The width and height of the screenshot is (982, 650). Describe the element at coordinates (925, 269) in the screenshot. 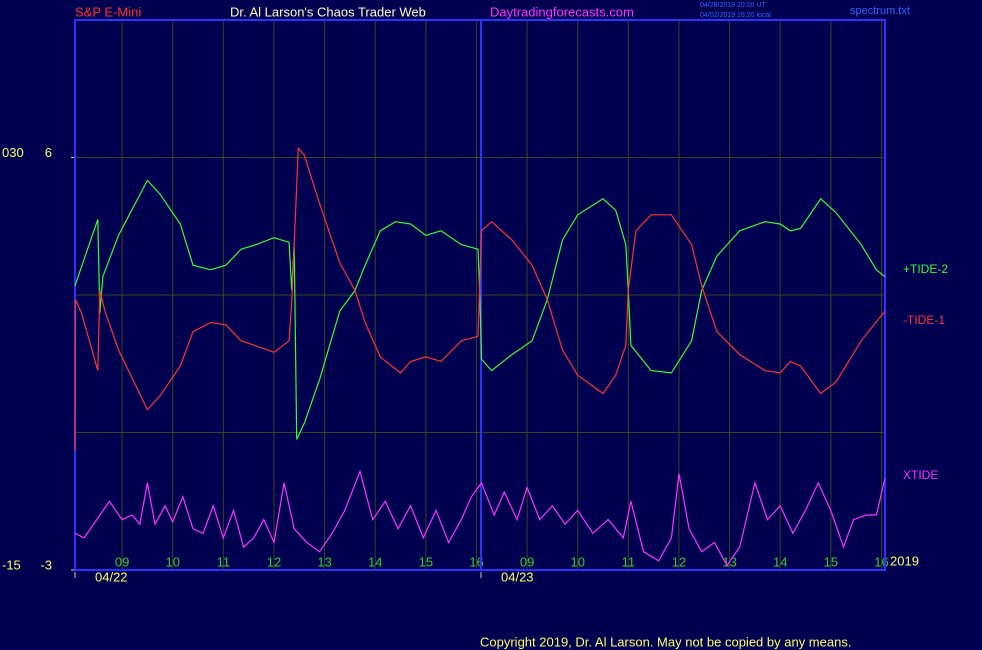

I see `legend-label: +TIDE-2` at that location.